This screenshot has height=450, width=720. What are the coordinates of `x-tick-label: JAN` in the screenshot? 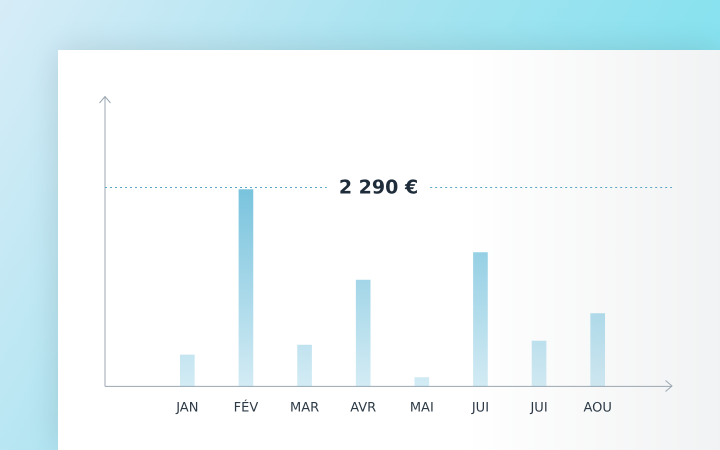 It's located at (186, 408).